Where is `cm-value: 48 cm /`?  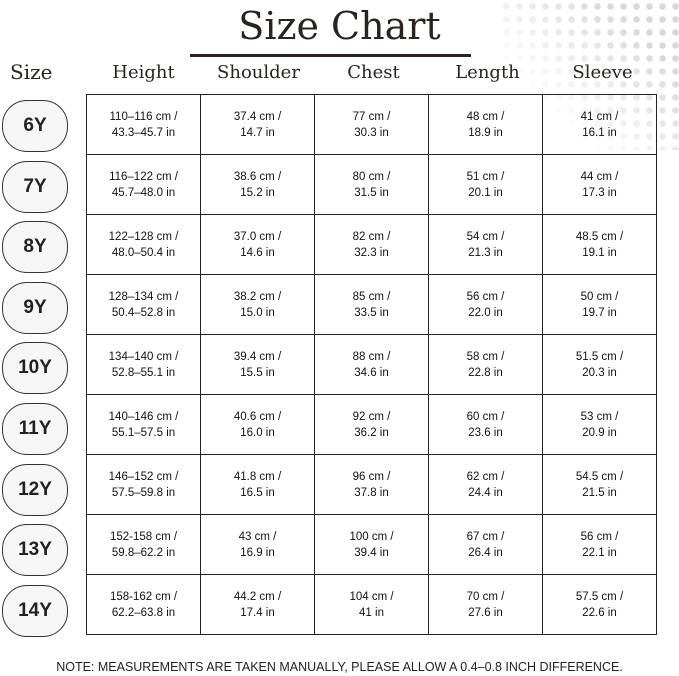
cm-value: 48 cm / is located at coordinates (485, 116).